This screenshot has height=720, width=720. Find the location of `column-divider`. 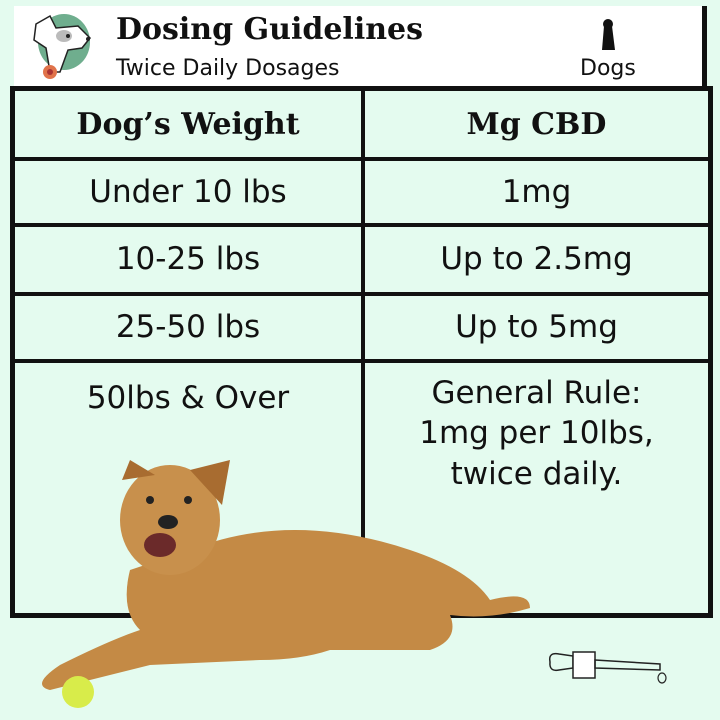

column-divider is located at coordinates (363, 352).